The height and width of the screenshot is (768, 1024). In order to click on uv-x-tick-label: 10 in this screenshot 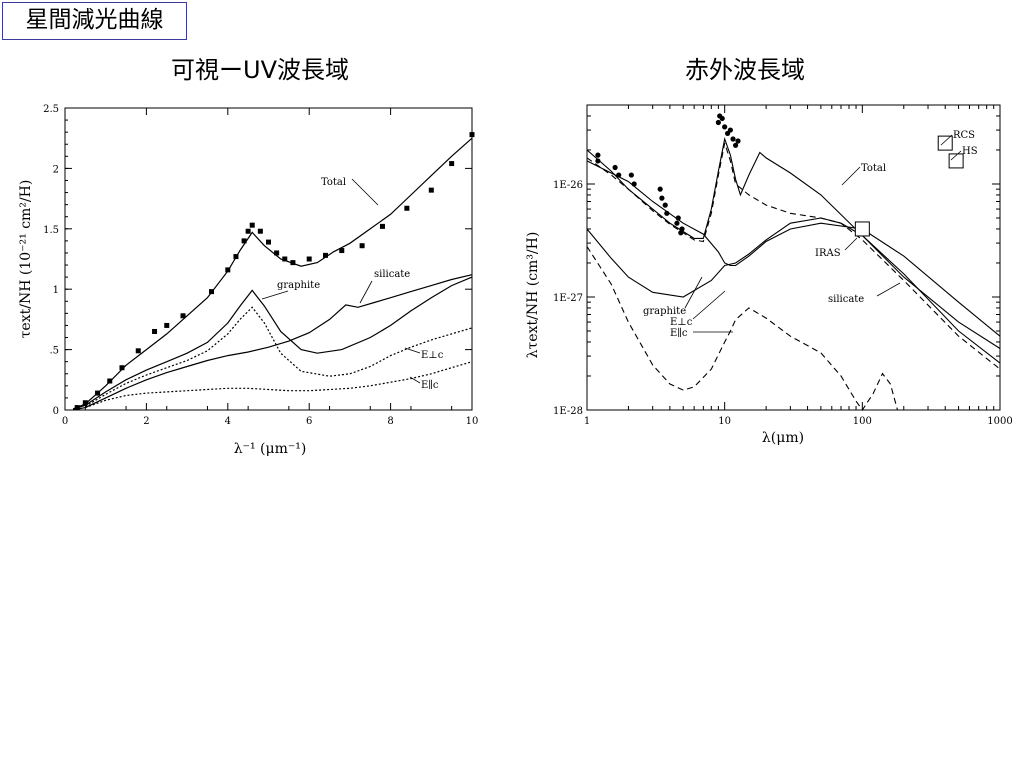, I will do `click(472, 421)`.